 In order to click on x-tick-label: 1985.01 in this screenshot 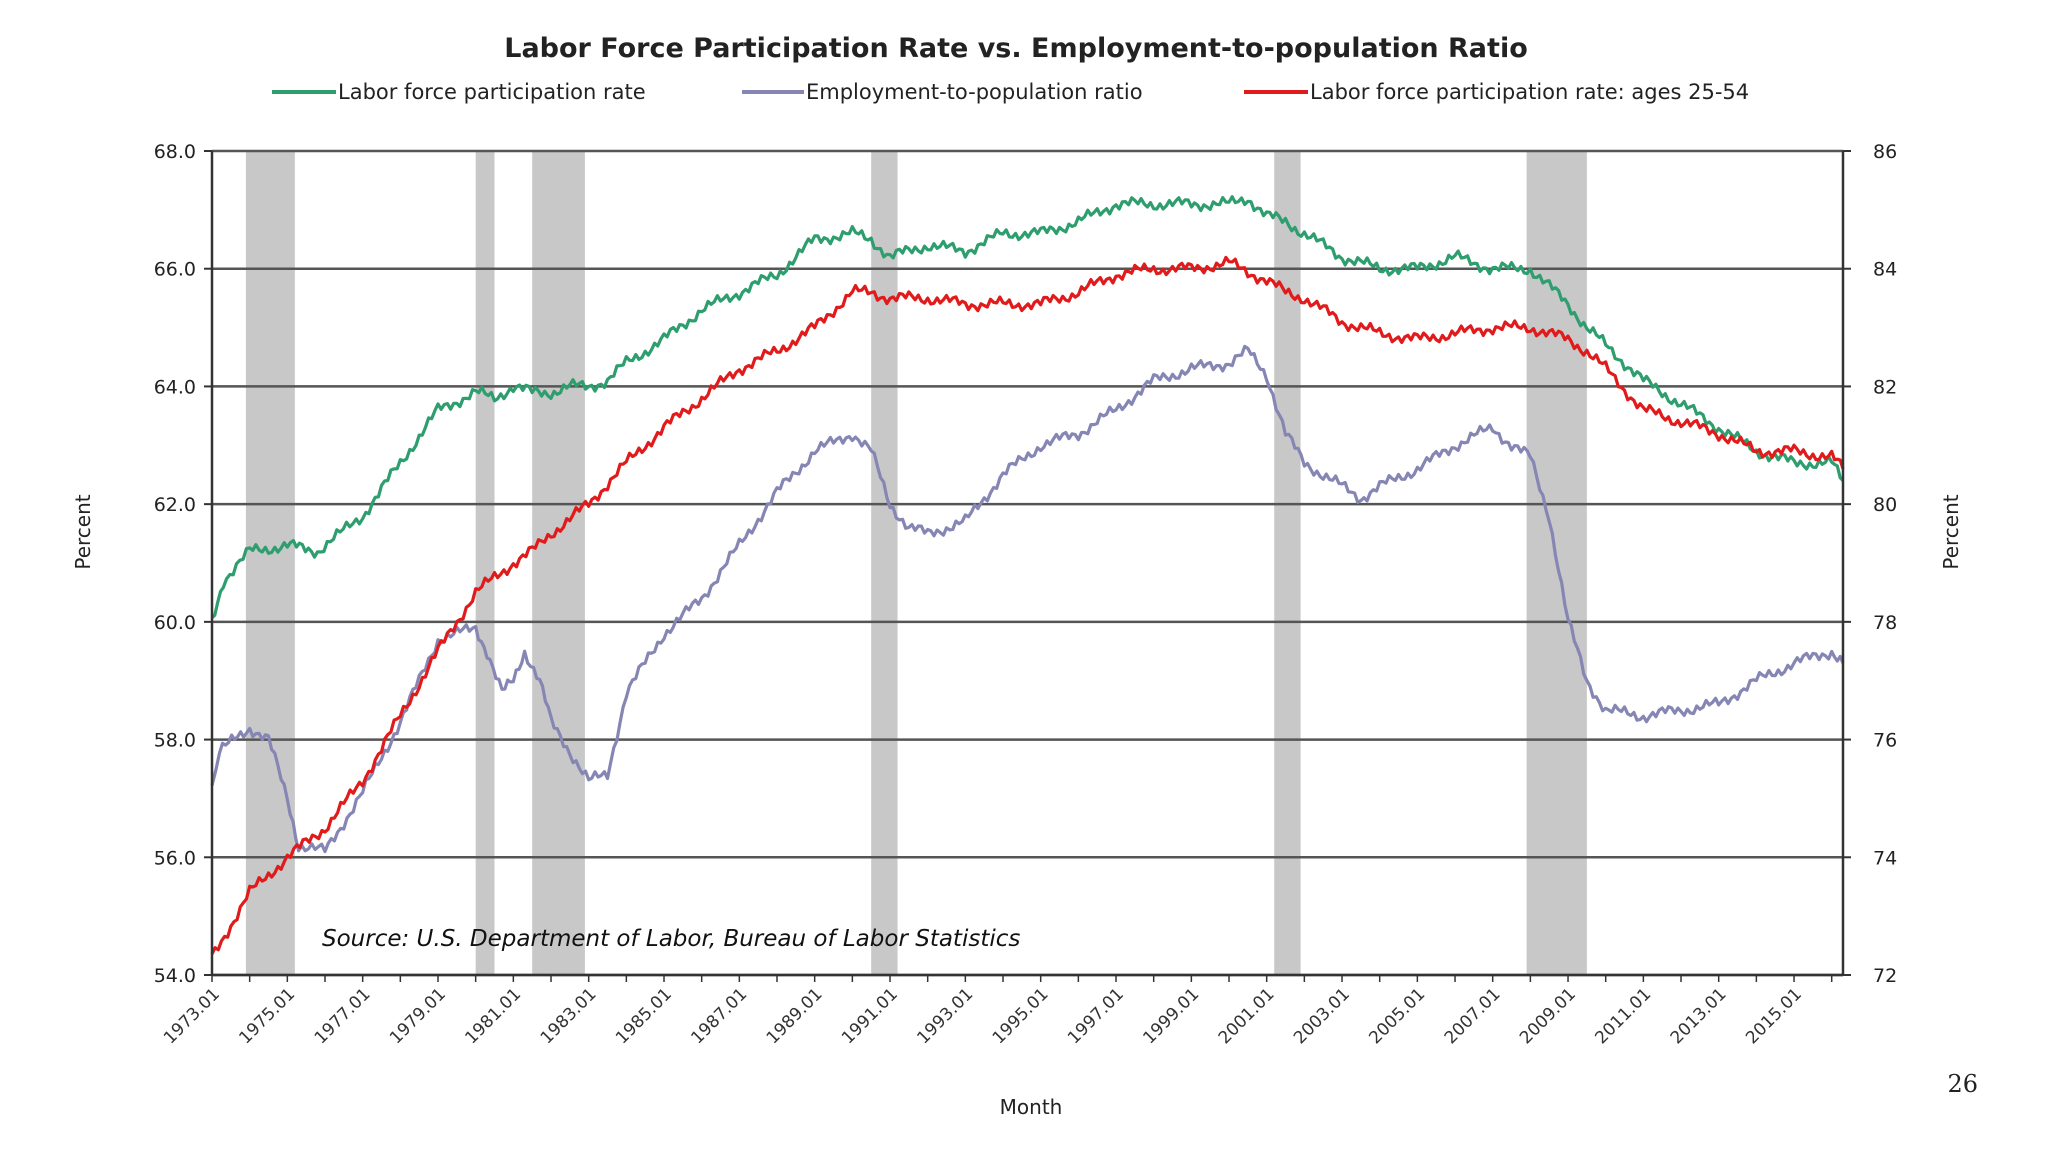, I will do `click(644, 1016)`.